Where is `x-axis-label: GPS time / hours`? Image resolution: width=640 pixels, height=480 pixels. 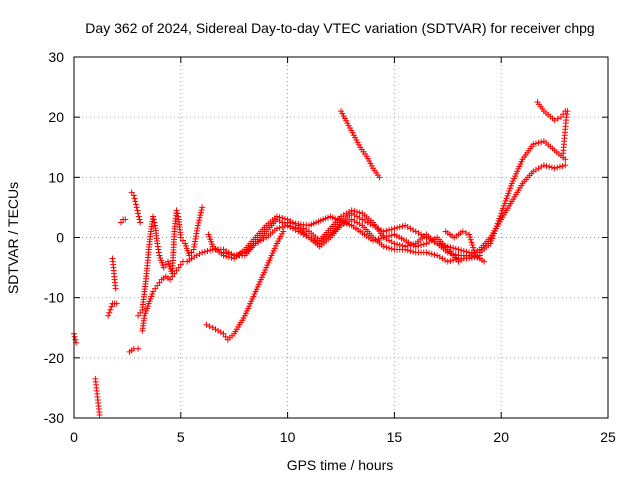 x-axis-label: GPS time / hours is located at coordinates (340, 465).